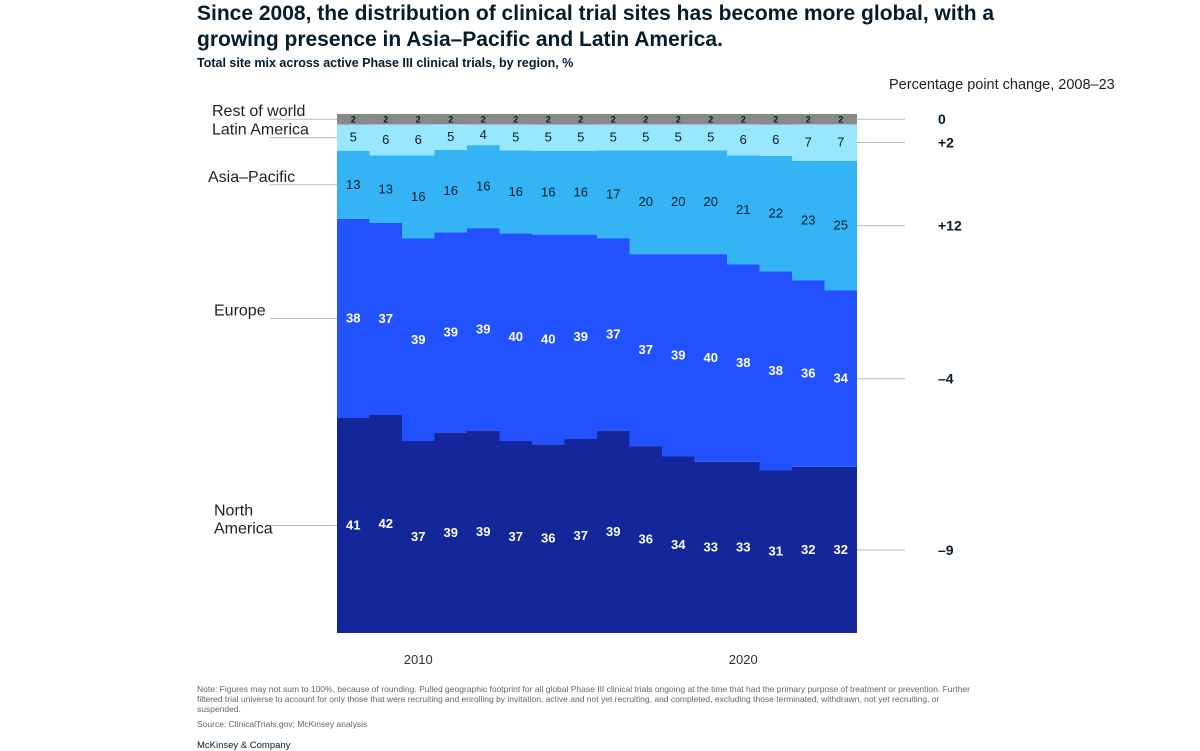 This screenshot has width=1200, height=751. What do you see at coordinates (483, 134) in the screenshot?
I see `data-label-latin-america: 4` at bounding box center [483, 134].